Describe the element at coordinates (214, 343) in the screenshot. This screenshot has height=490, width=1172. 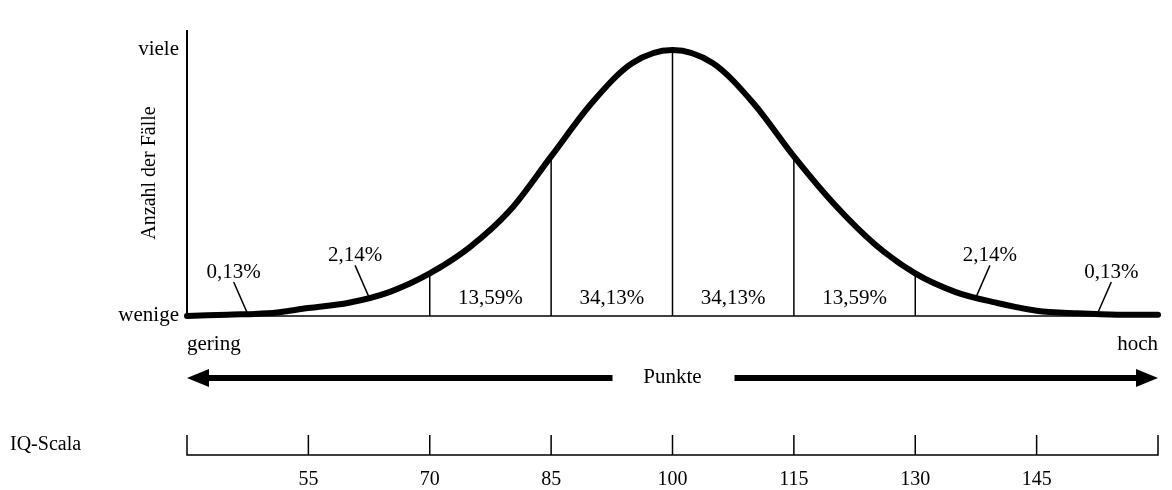
I see `text: gering` at that location.